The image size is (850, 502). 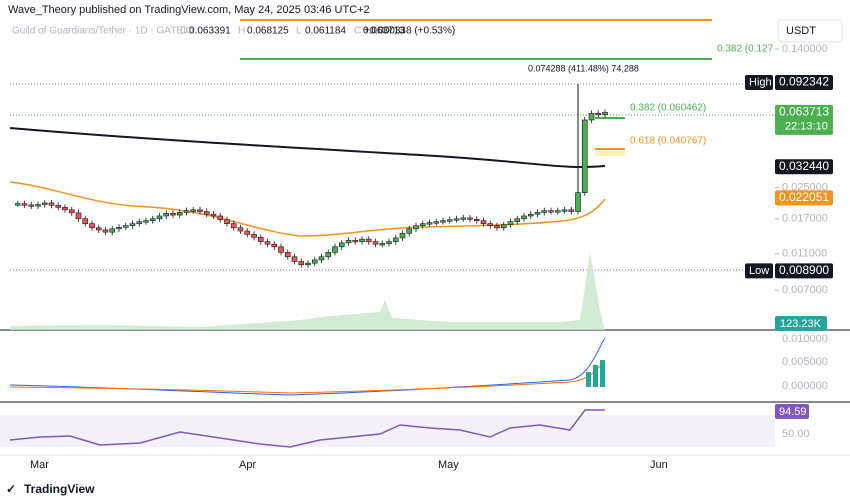 I want to click on volume-value: 123.23K, so click(x=801, y=324).